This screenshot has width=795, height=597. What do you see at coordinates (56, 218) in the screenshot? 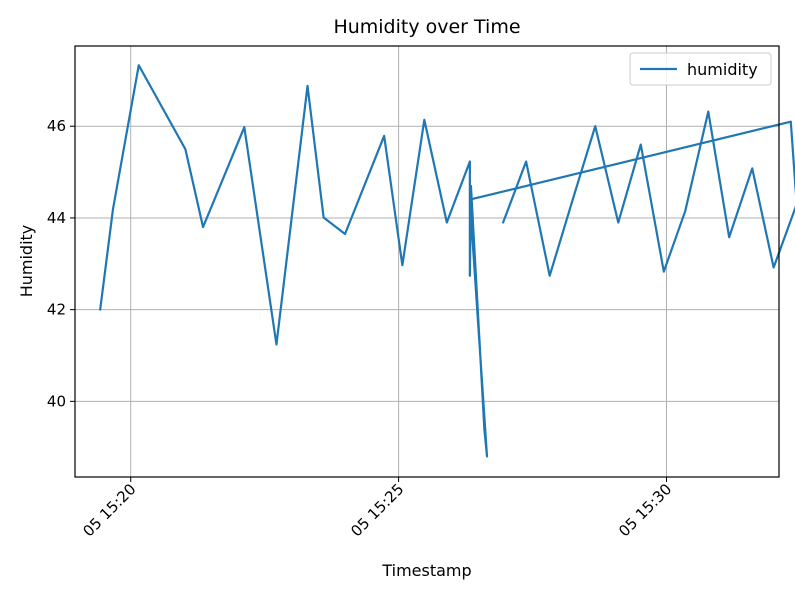
I see `y-tick-label-2: 44` at bounding box center [56, 218].